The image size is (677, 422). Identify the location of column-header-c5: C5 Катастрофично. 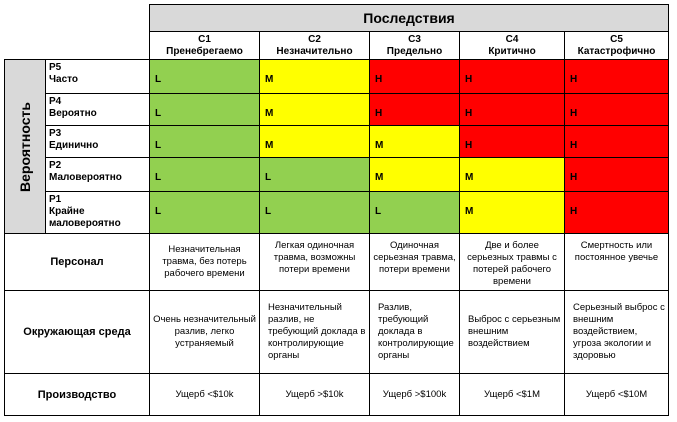
(616, 45).